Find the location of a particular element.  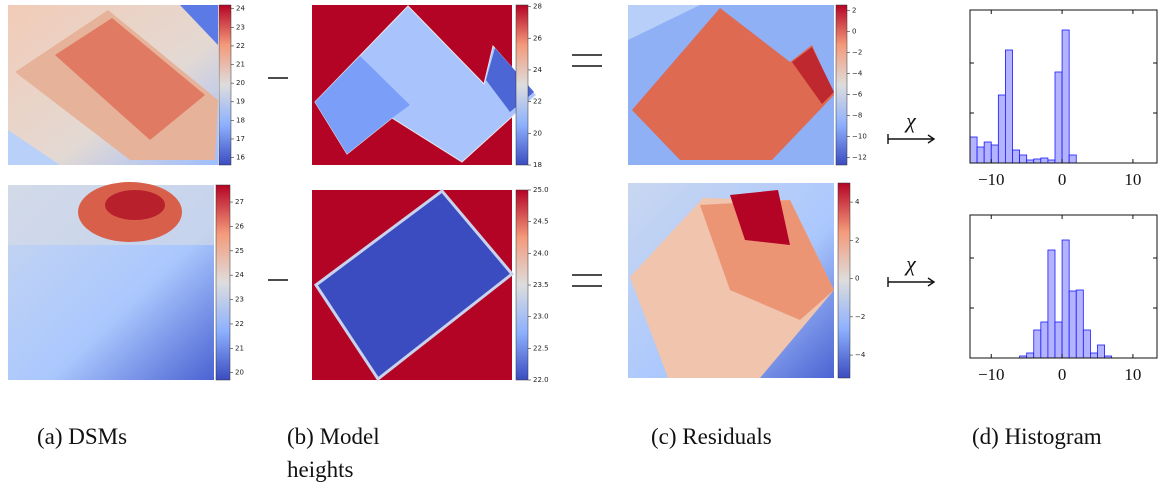

colorbar-tick-label: −12 is located at coordinates (859, 158).